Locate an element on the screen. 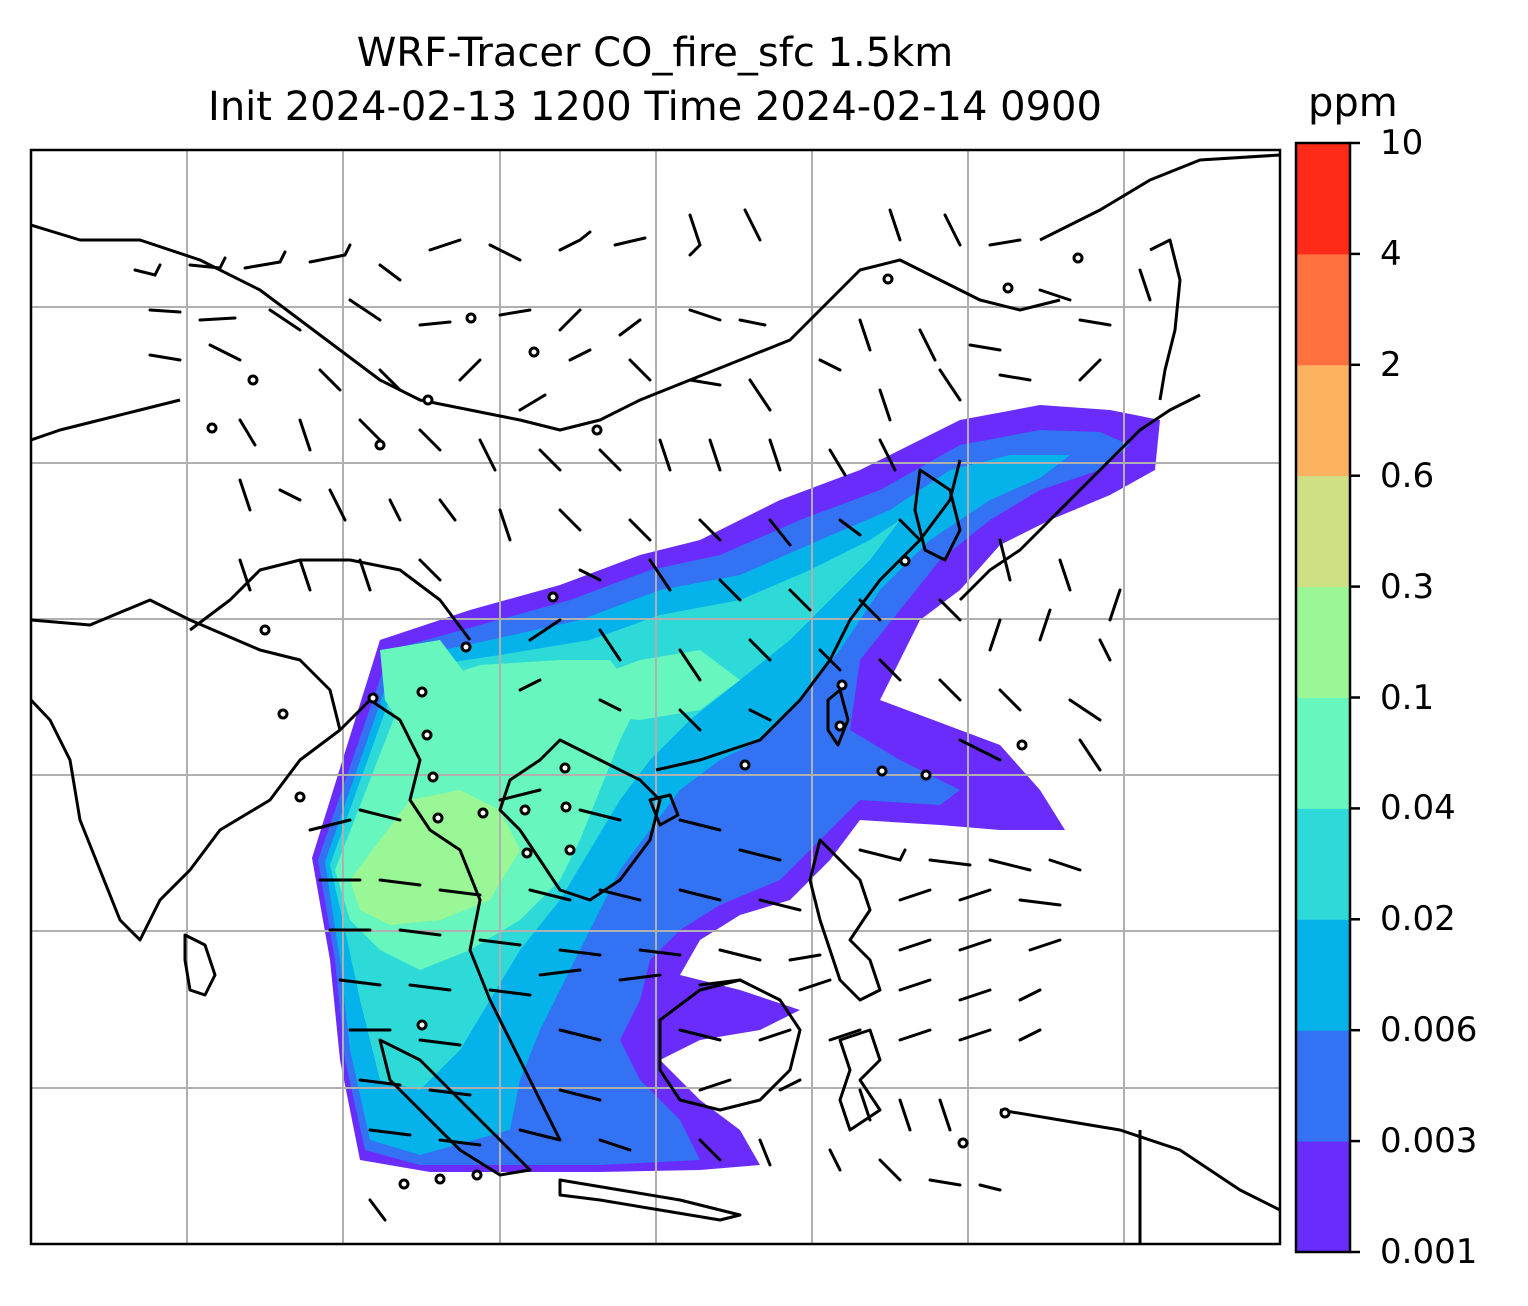 The image size is (1528, 1306). map-title-line1: WRF-Tracer CO_fire_sfc 1.5km is located at coordinates (655, 53).